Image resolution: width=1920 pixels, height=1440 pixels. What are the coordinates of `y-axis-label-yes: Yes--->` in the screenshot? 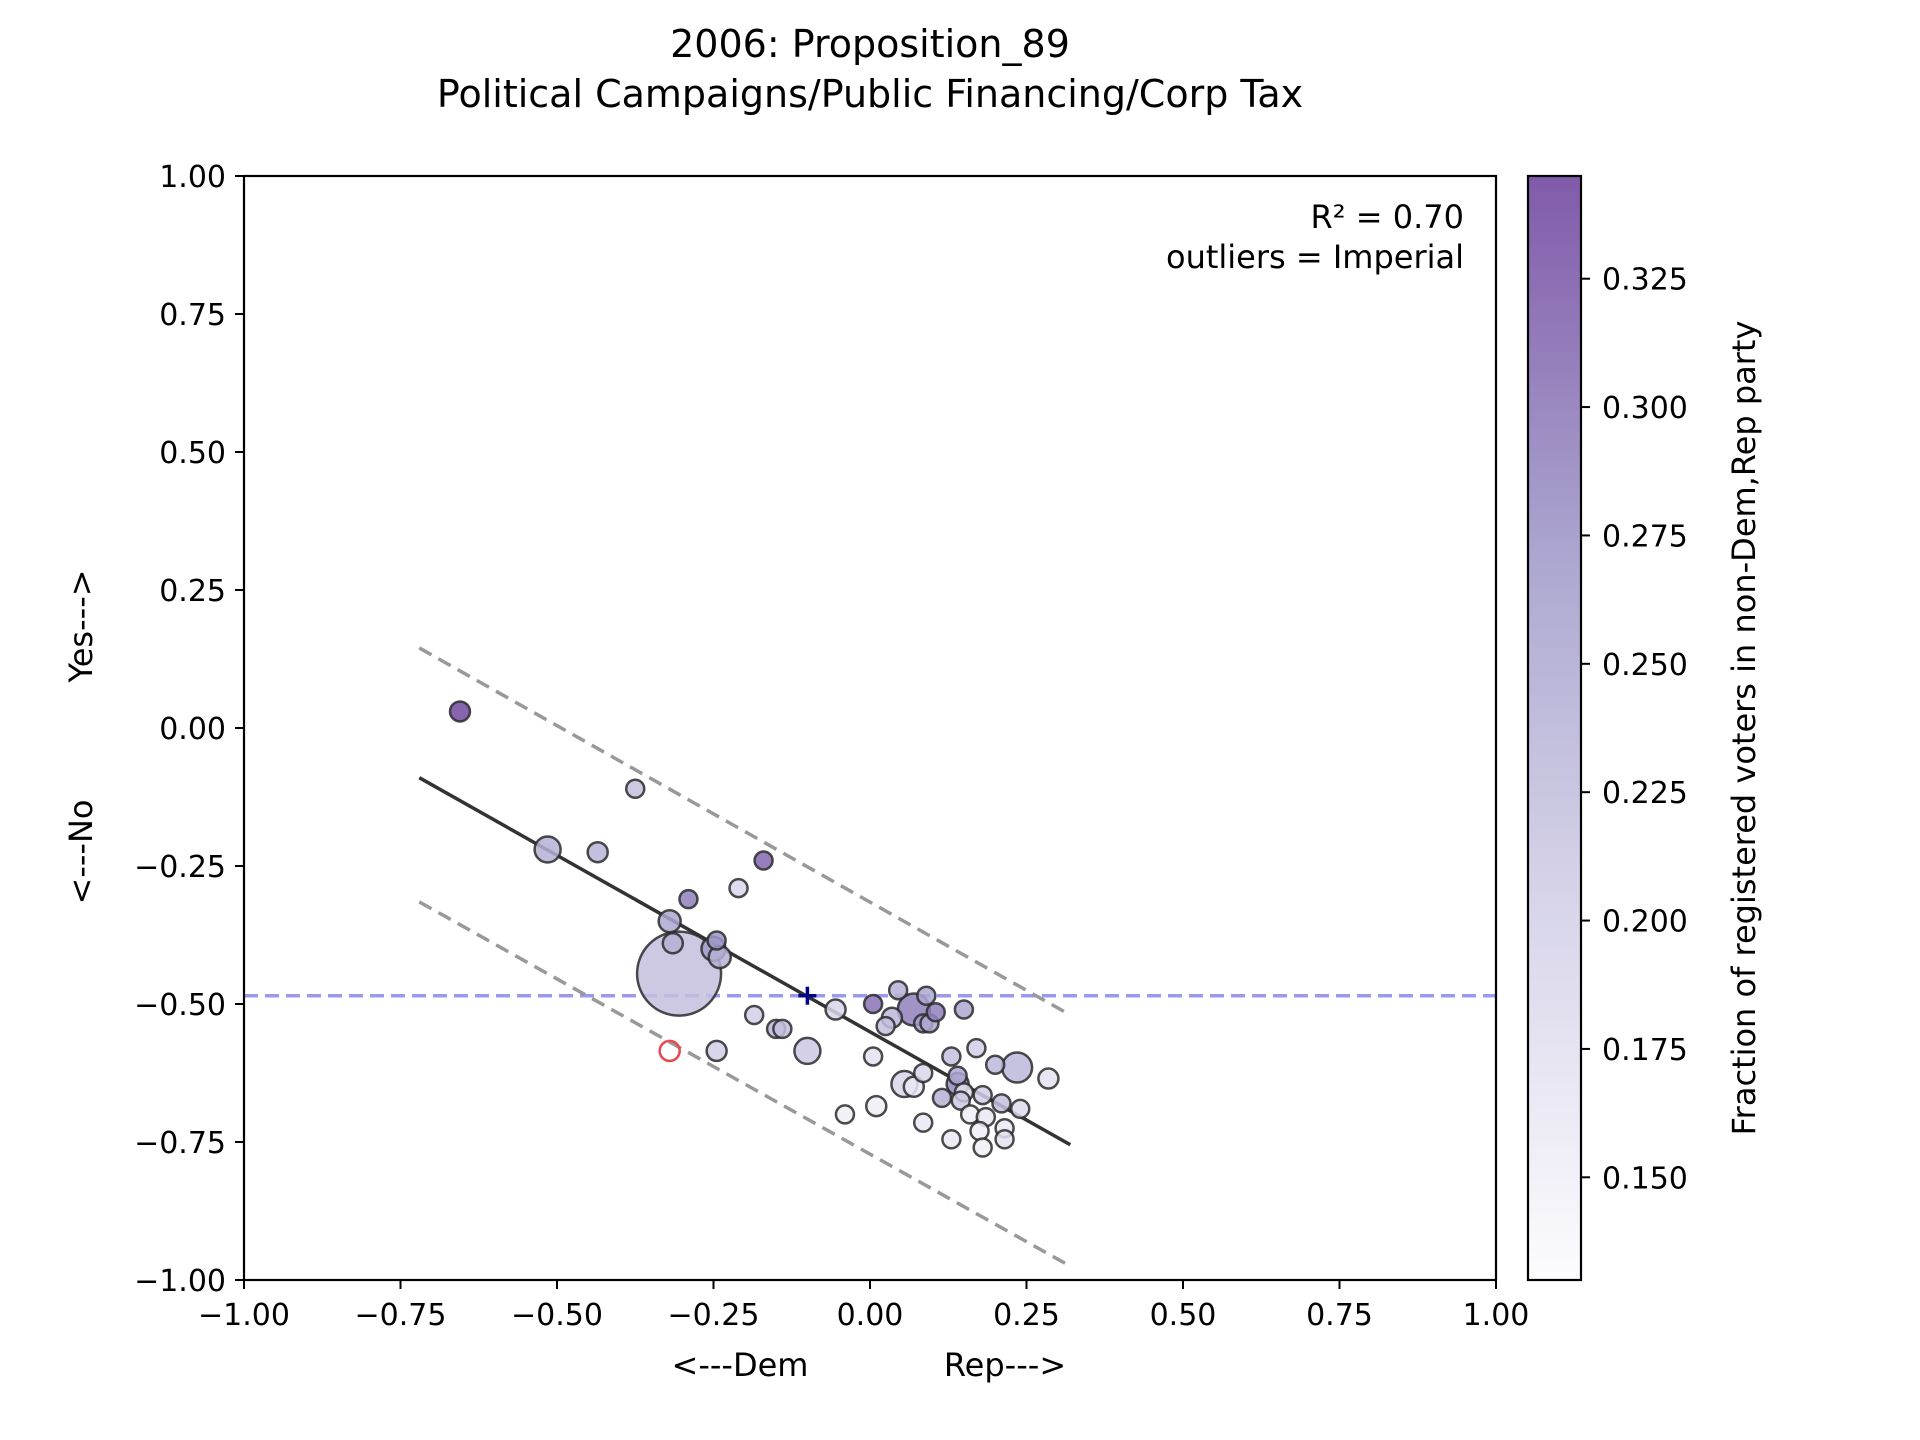 It's located at (81, 626).